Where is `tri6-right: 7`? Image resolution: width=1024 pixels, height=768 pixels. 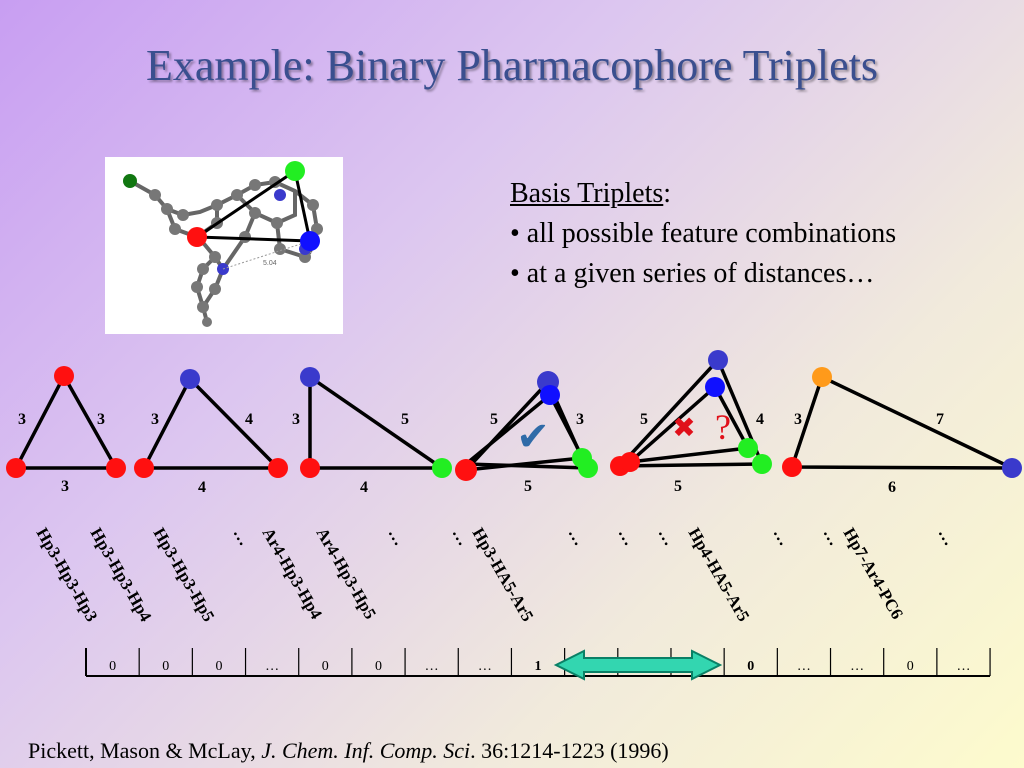 tri6-right: 7 is located at coordinates (940, 419).